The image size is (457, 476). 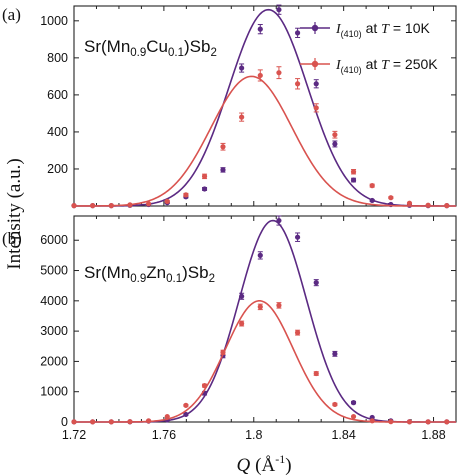 What do you see at coordinates (54, 301) in the screenshot?
I see `y-tick-label: 4000` at bounding box center [54, 301].